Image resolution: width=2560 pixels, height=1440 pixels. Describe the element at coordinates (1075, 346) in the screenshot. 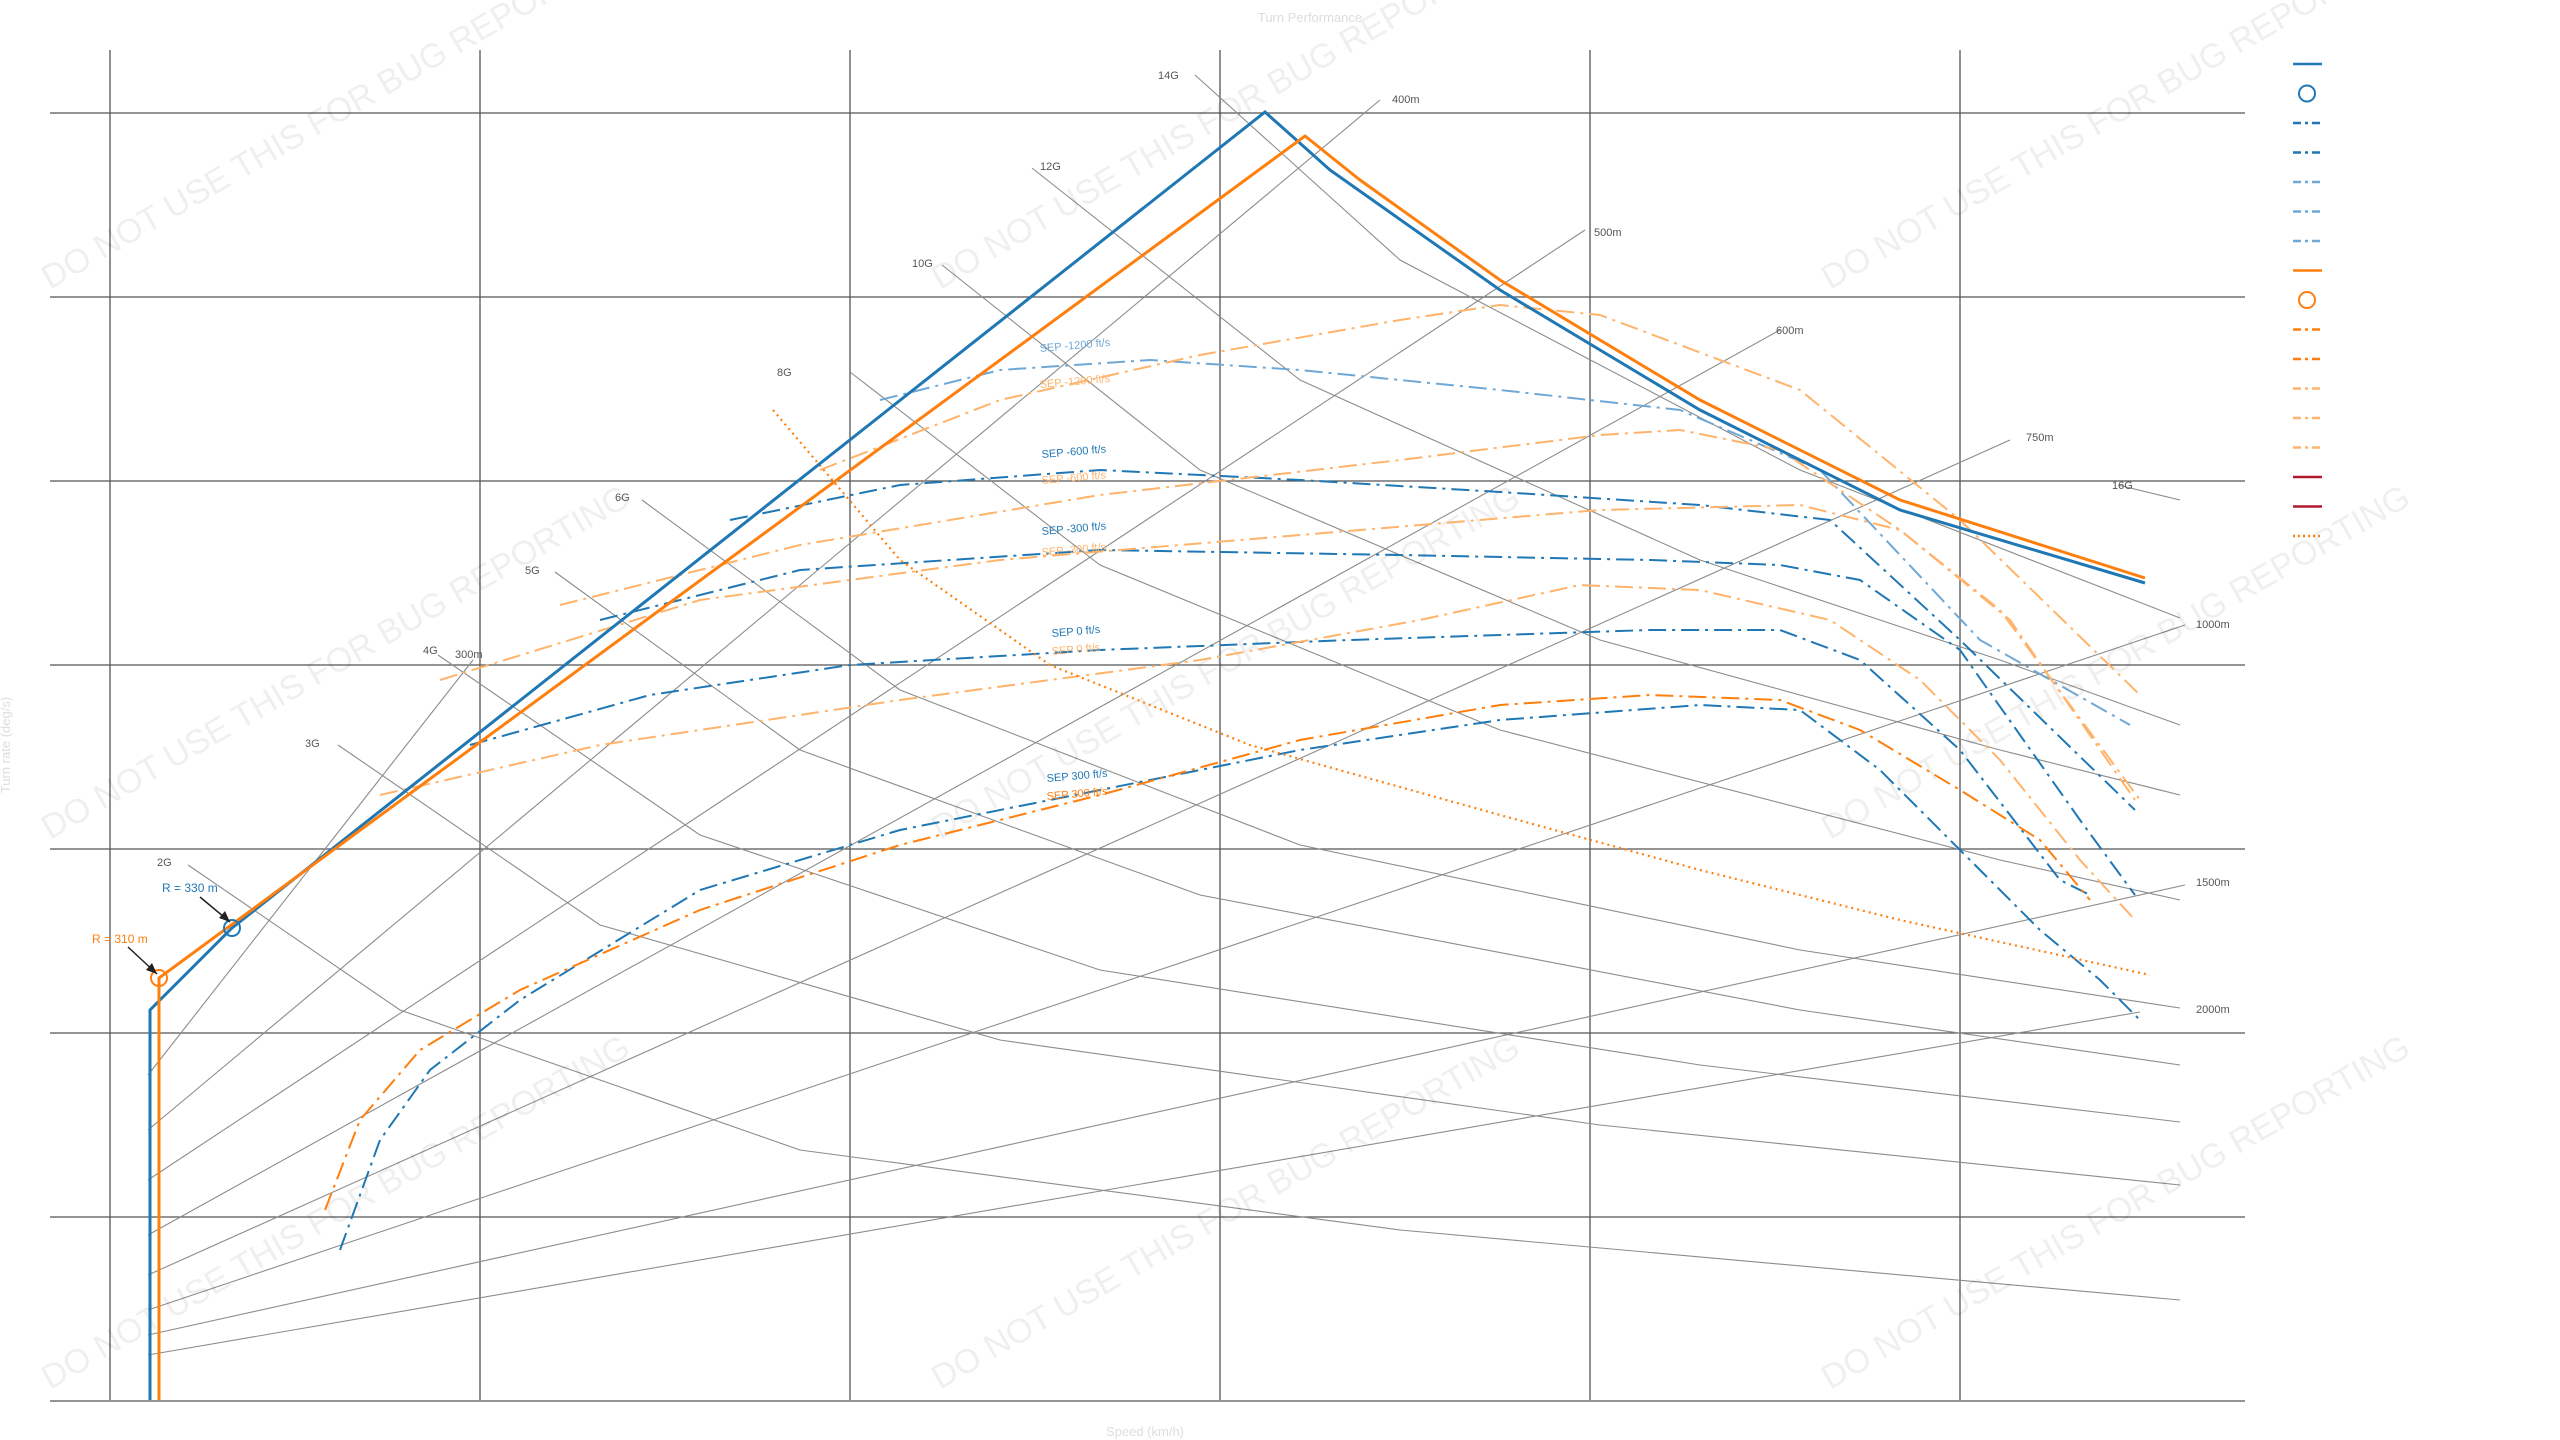

I see `sep-label: SEP -1200 ft/s` at that location.